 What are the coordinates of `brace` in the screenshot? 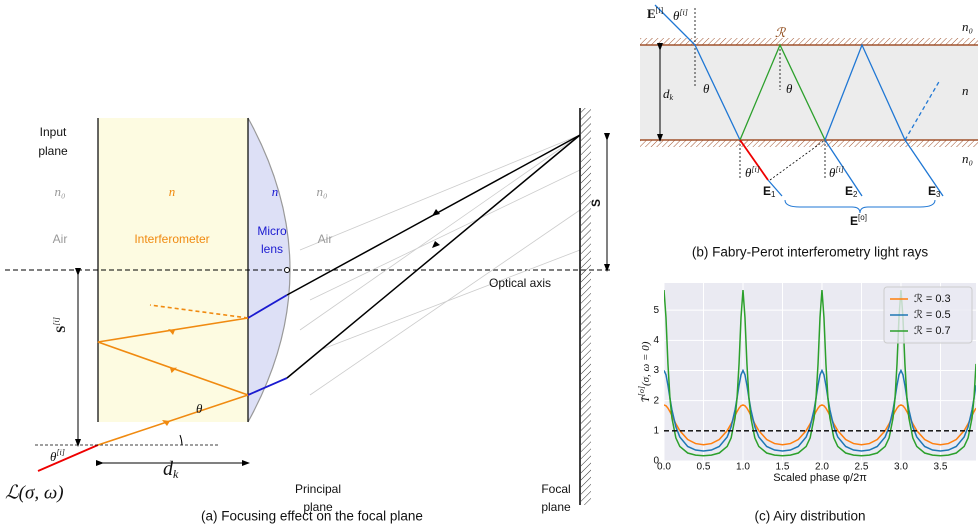 It's located at (860, 206).